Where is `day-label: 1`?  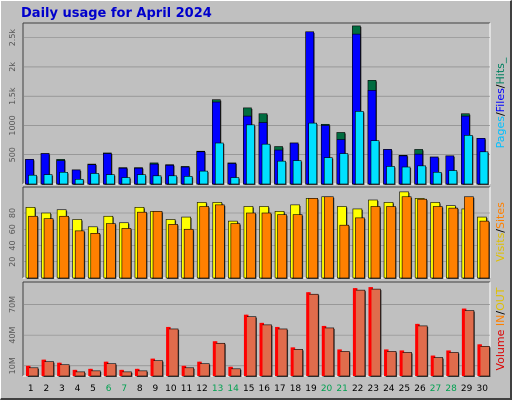 day-label: 1 is located at coordinates (31, 389).